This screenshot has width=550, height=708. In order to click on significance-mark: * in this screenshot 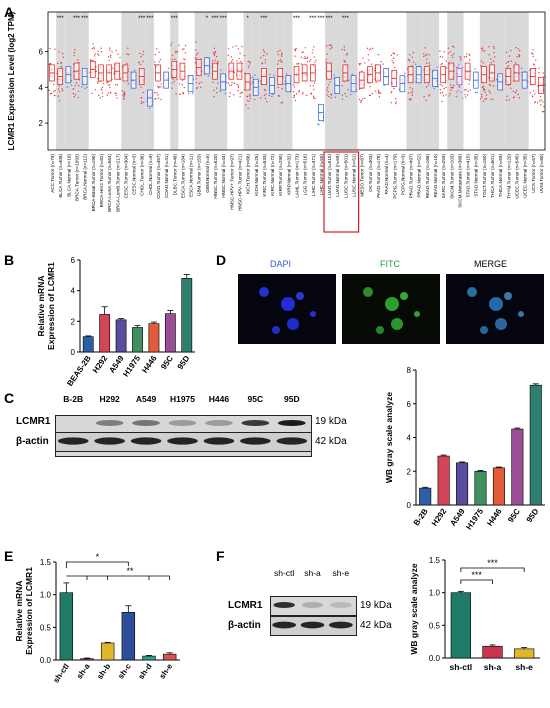, I will do `click(207, 19)`.